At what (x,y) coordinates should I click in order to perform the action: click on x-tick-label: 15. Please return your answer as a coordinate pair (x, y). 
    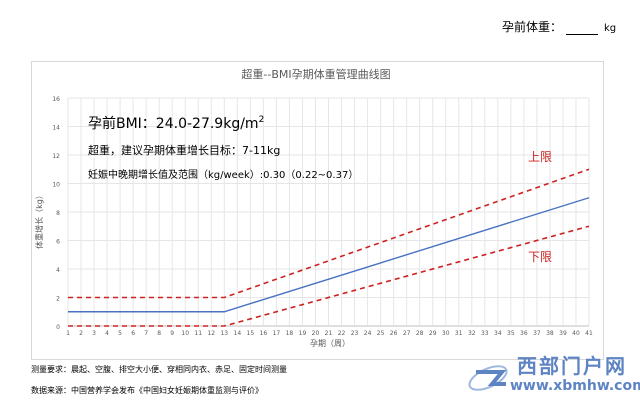
    Looking at the image, I should click on (251, 333).